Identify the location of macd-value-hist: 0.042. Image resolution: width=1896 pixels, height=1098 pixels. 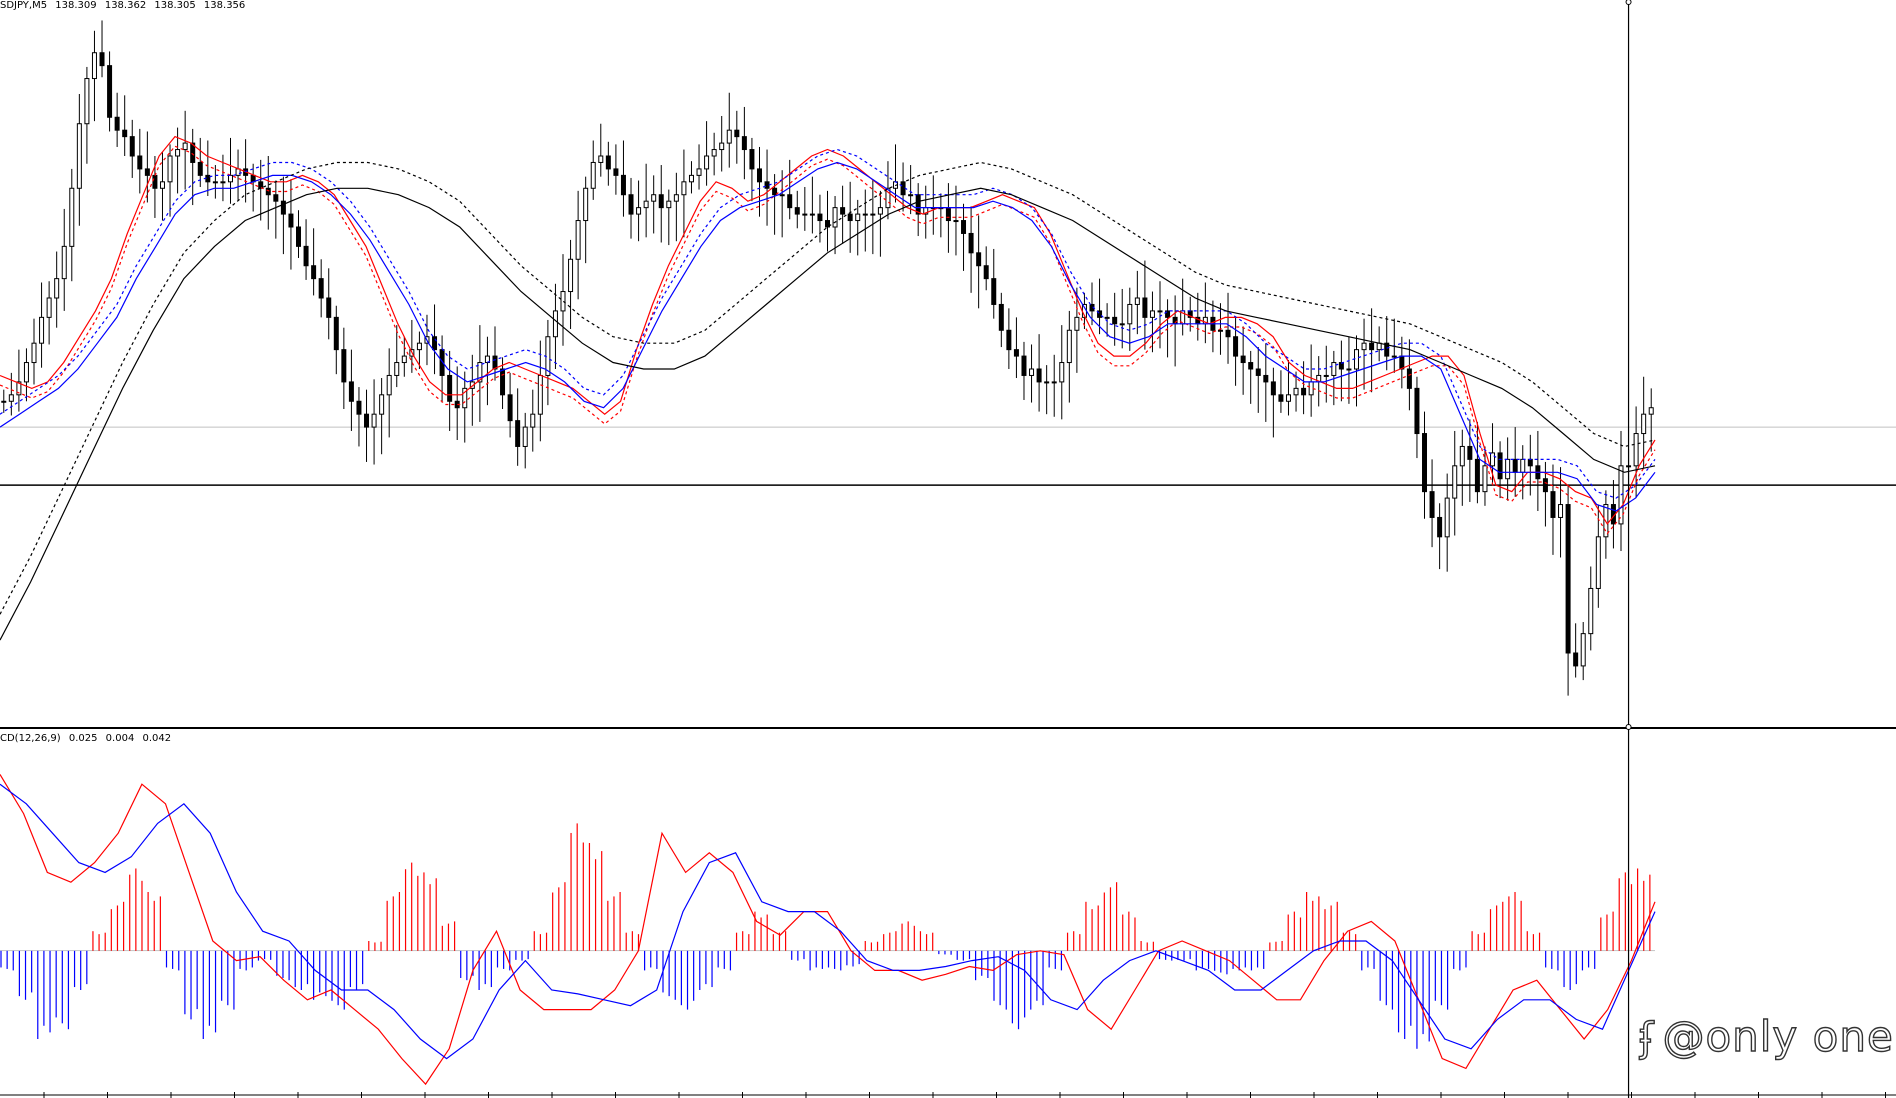
(157, 738).